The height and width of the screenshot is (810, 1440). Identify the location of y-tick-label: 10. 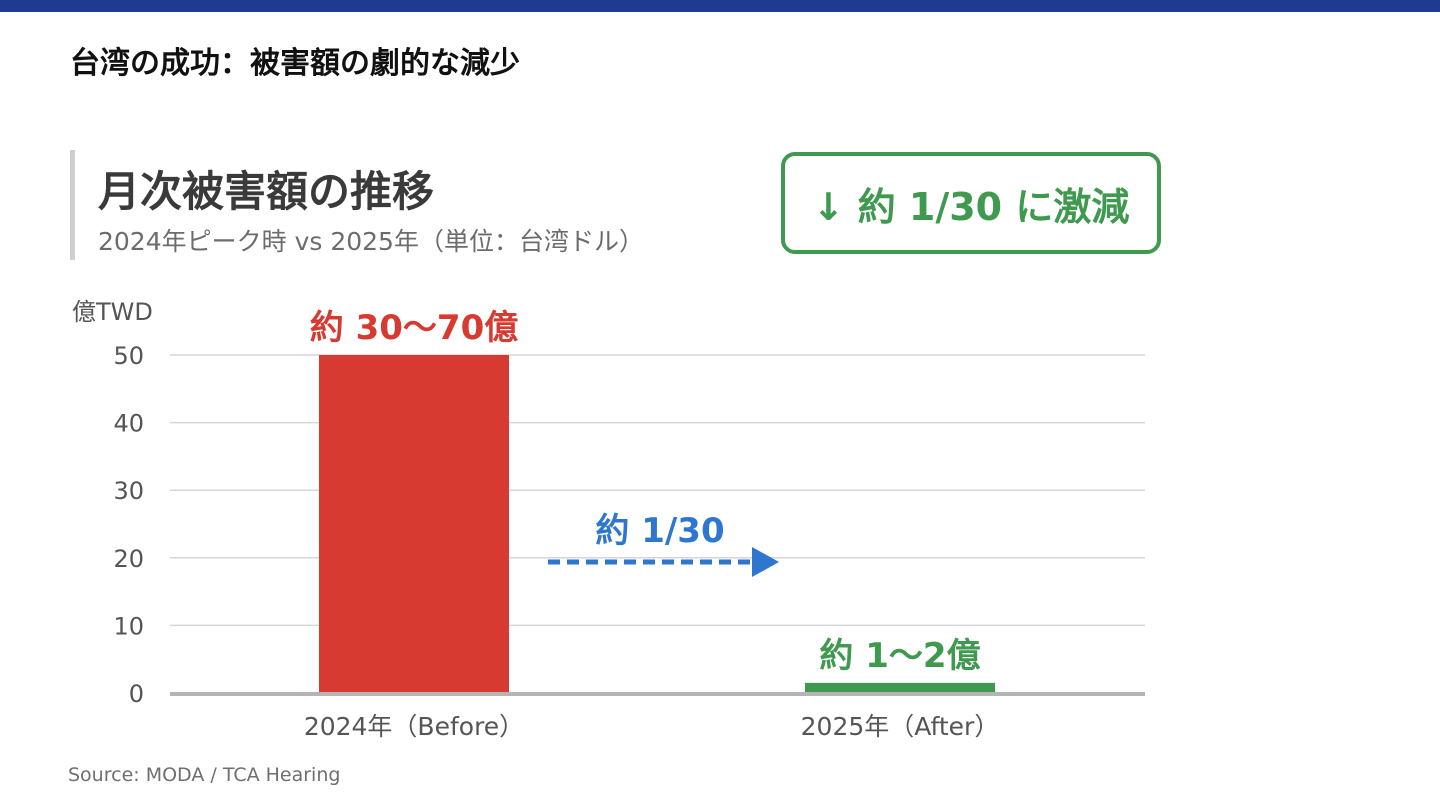
(128, 626).